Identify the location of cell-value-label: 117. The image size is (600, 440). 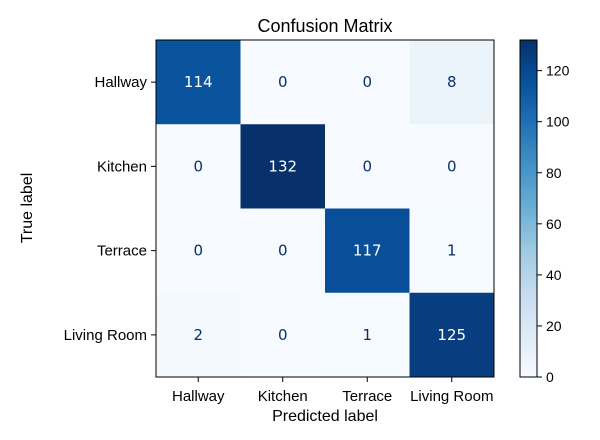
(367, 251).